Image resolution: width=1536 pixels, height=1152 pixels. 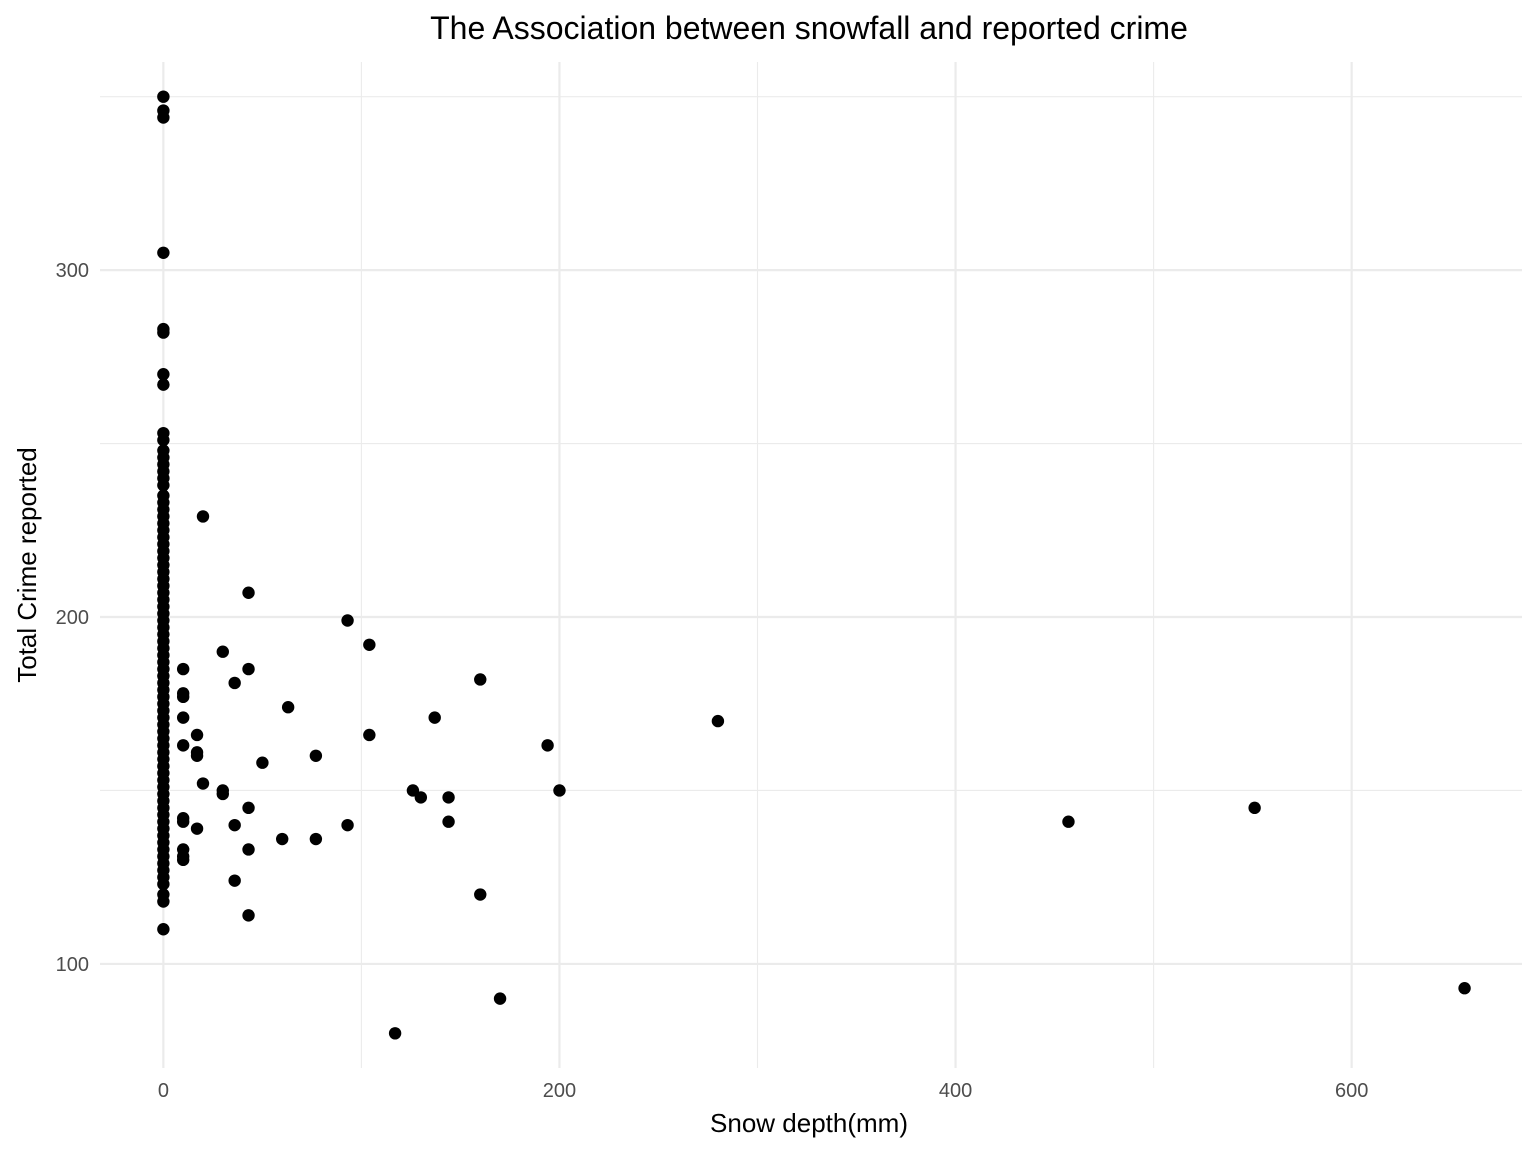 I want to click on y-tick-label: 300, so click(x=72, y=271).